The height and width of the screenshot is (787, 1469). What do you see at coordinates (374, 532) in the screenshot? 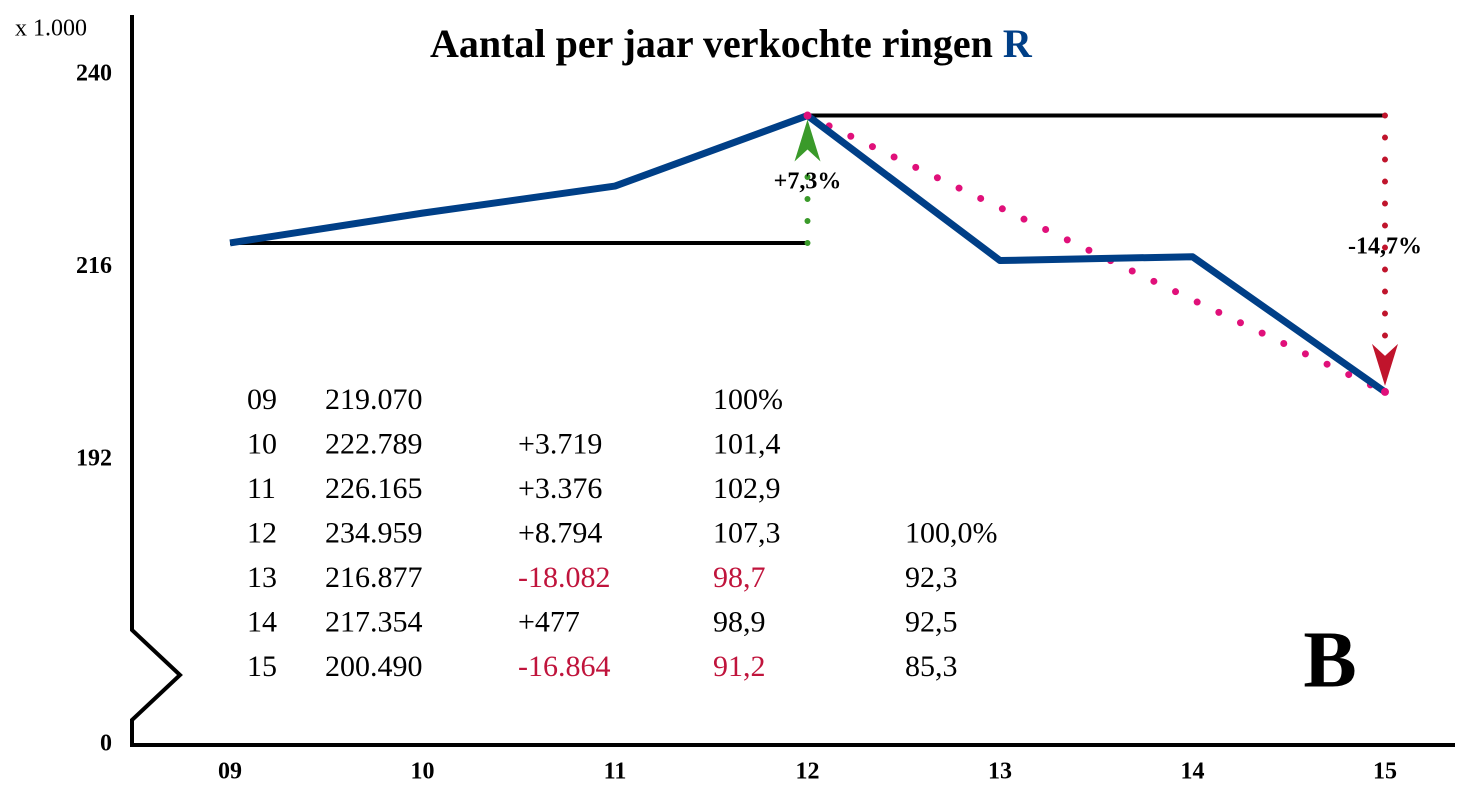
I see `table-cell: 234.959` at bounding box center [374, 532].